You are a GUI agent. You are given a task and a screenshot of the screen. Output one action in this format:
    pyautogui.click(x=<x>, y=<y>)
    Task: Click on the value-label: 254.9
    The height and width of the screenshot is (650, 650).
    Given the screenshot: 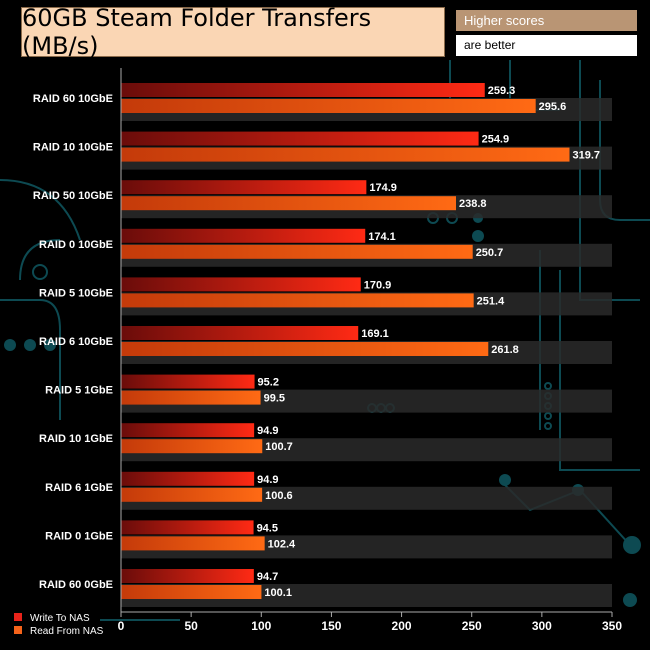 What is the action you would take?
    pyautogui.click(x=496, y=140)
    